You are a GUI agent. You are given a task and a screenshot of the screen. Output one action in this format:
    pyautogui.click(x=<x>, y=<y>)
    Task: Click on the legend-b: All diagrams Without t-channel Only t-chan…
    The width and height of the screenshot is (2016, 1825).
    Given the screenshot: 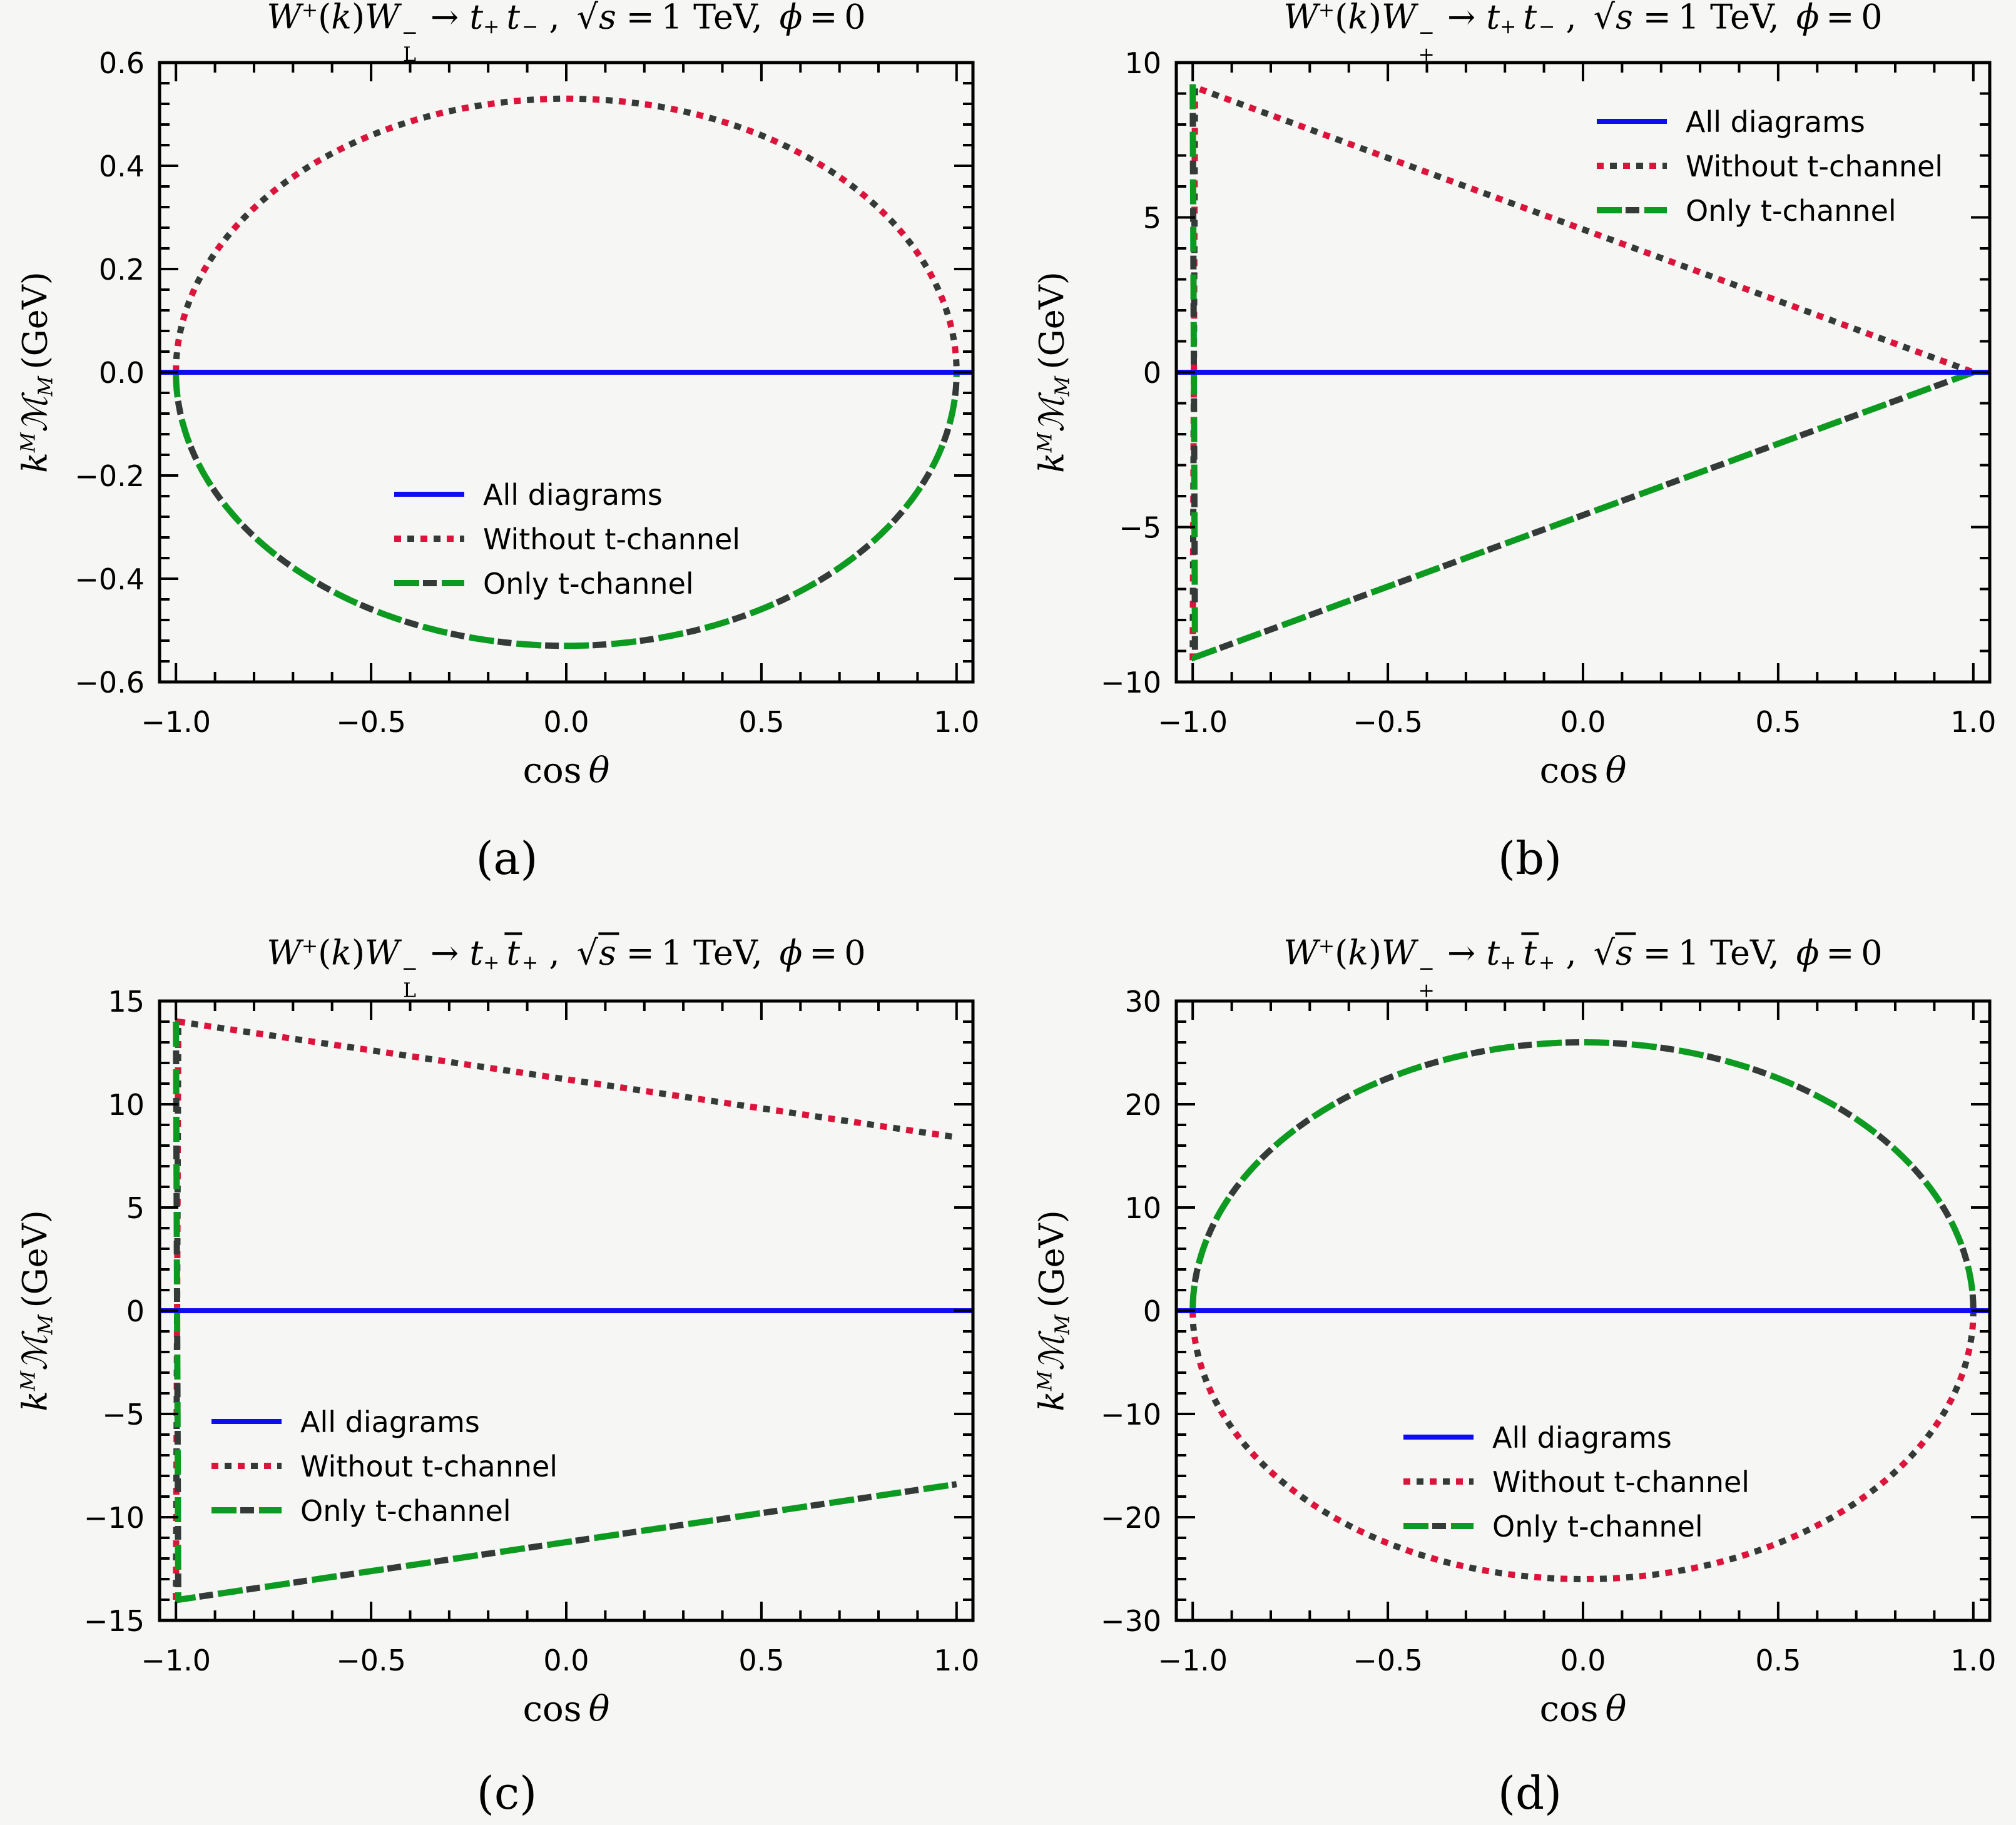 What is the action you would take?
    pyautogui.click(x=1770, y=166)
    